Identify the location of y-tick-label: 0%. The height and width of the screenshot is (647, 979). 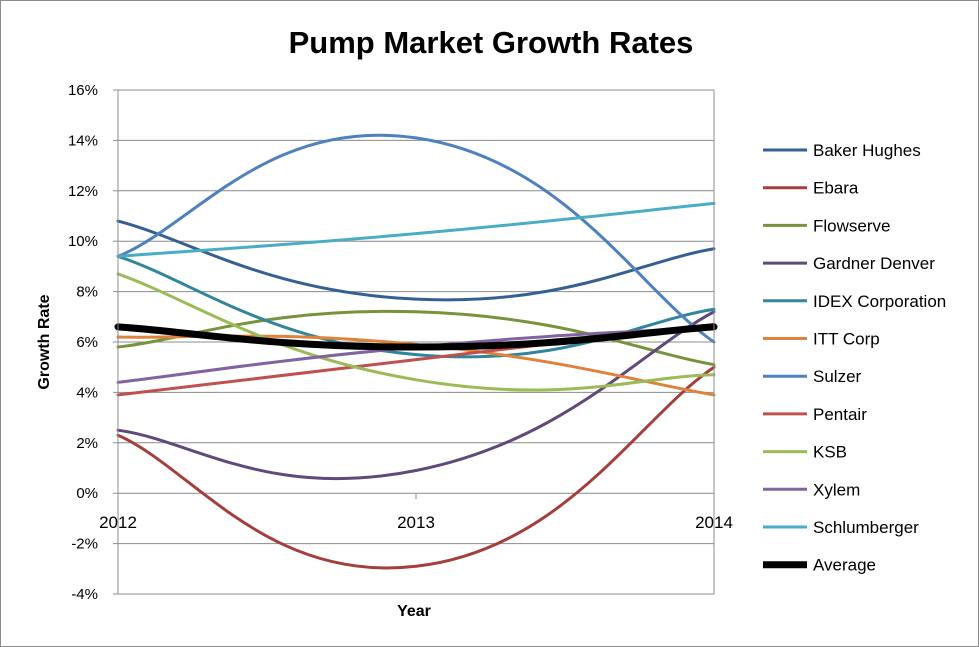
(87, 493).